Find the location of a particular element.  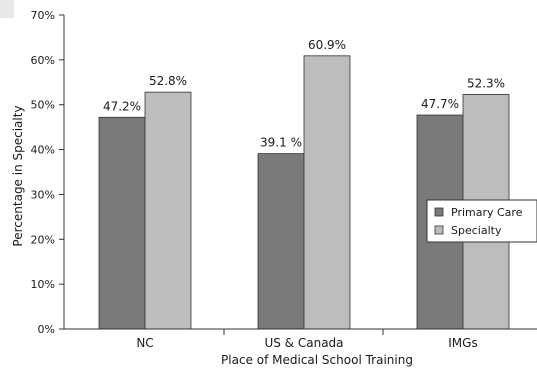

bar-value-label: 39.1 % is located at coordinates (281, 143).